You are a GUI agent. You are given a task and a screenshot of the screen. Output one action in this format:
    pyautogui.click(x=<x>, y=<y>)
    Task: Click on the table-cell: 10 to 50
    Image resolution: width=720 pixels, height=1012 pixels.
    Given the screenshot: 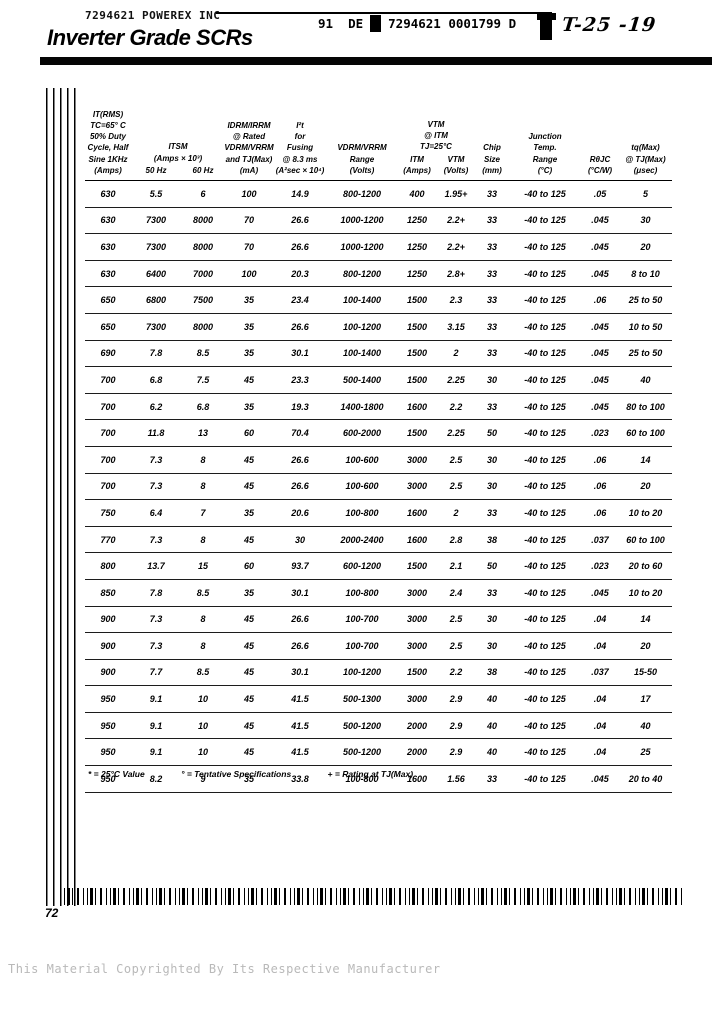 What is the action you would take?
    pyautogui.click(x=645, y=326)
    